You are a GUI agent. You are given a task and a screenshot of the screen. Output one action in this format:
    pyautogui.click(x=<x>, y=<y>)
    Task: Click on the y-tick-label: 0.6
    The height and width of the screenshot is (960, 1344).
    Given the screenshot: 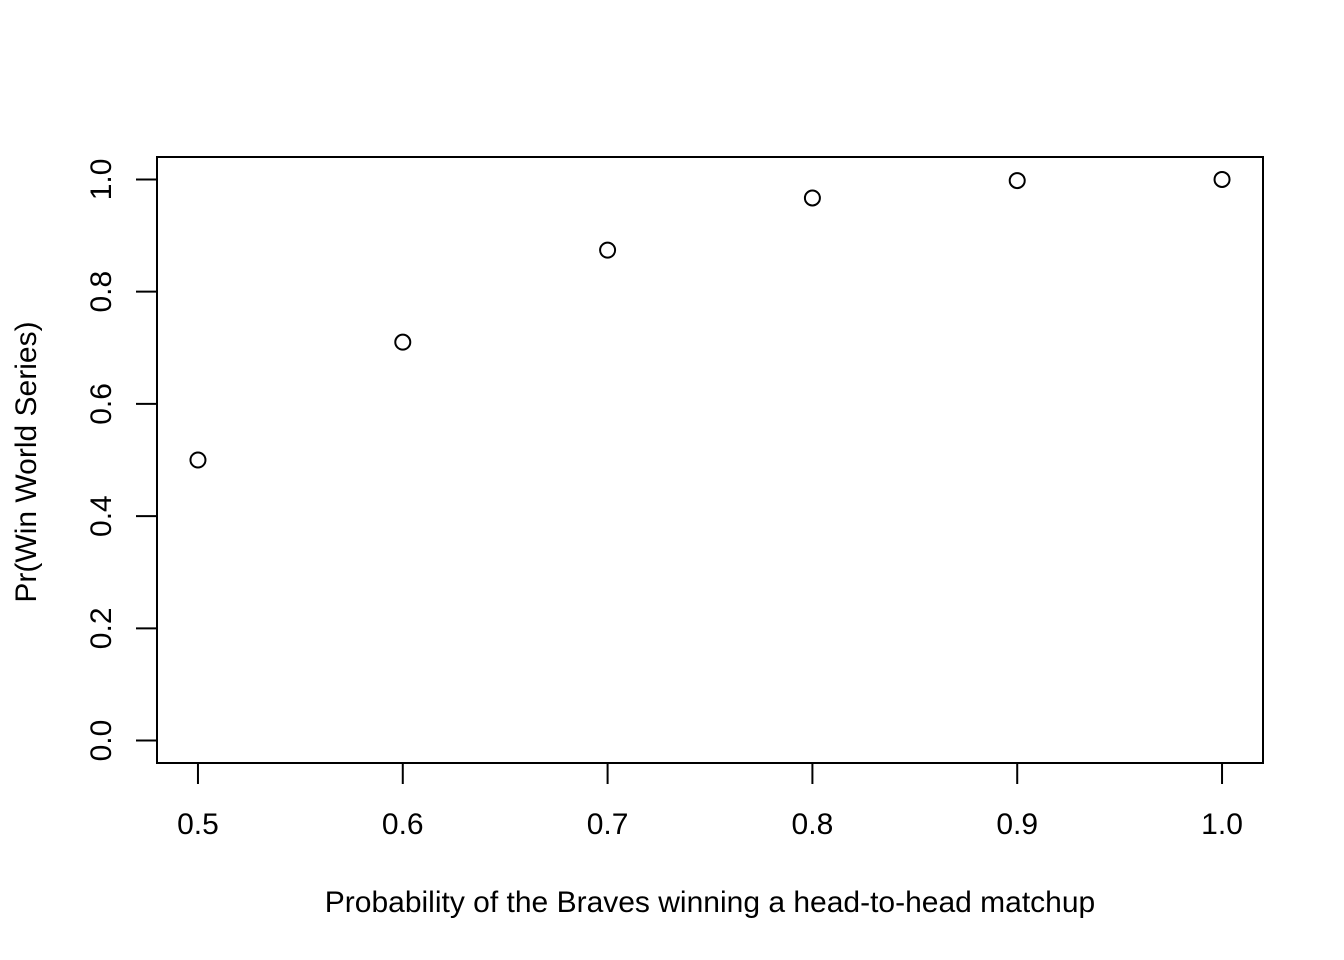 What is the action you would take?
    pyautogui.click(x=101, y=404)
    